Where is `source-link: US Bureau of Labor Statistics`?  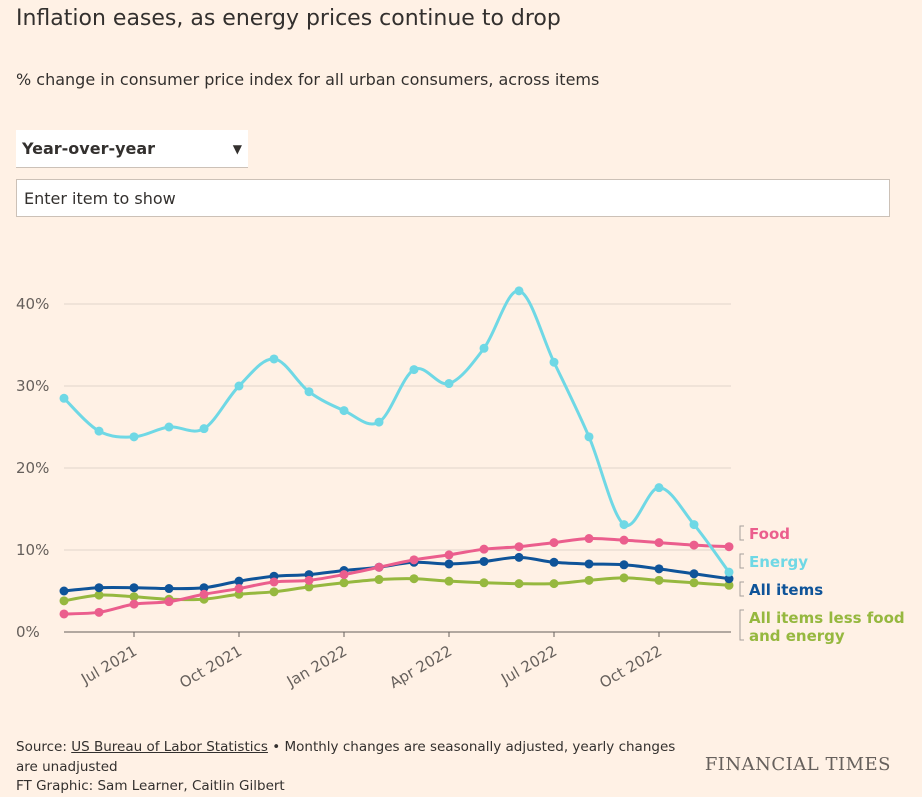 source-link: US Bureau of Labor Statistics is located at coordinates (169, 747).